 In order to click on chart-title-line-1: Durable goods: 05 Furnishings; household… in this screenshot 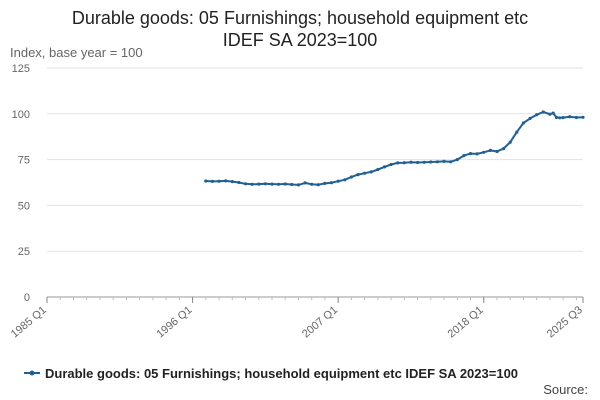, I will do `click(300, 18)`.